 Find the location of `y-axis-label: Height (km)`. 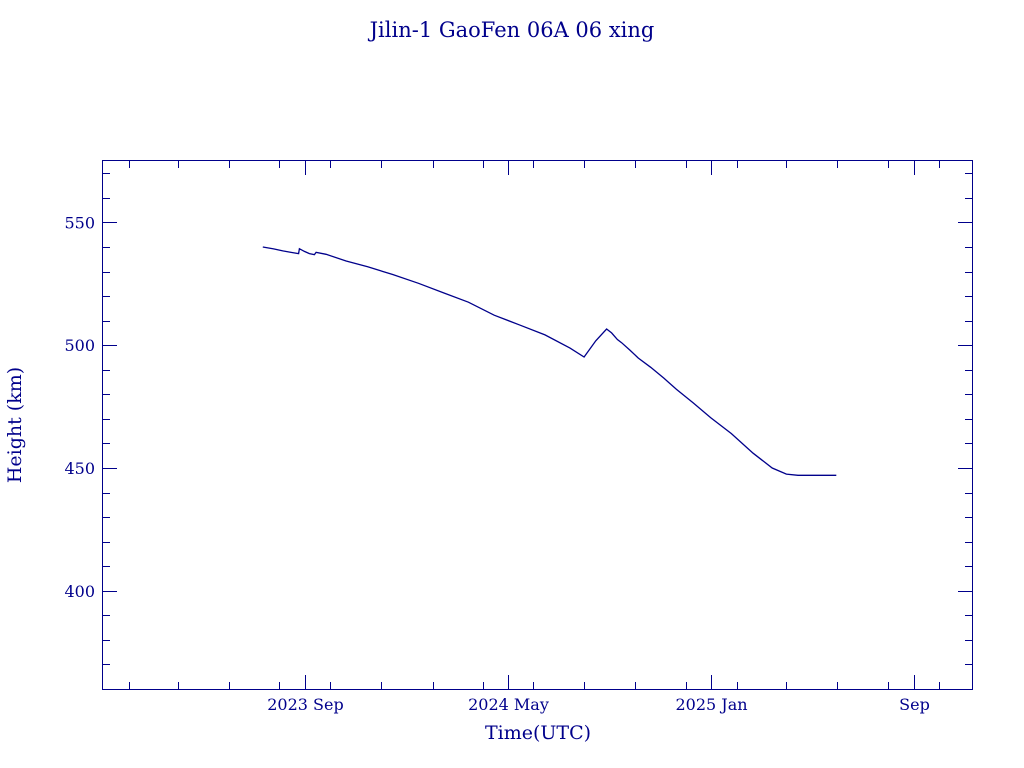

y-axis-label: Height (km) is located at coordinates (15, 425).